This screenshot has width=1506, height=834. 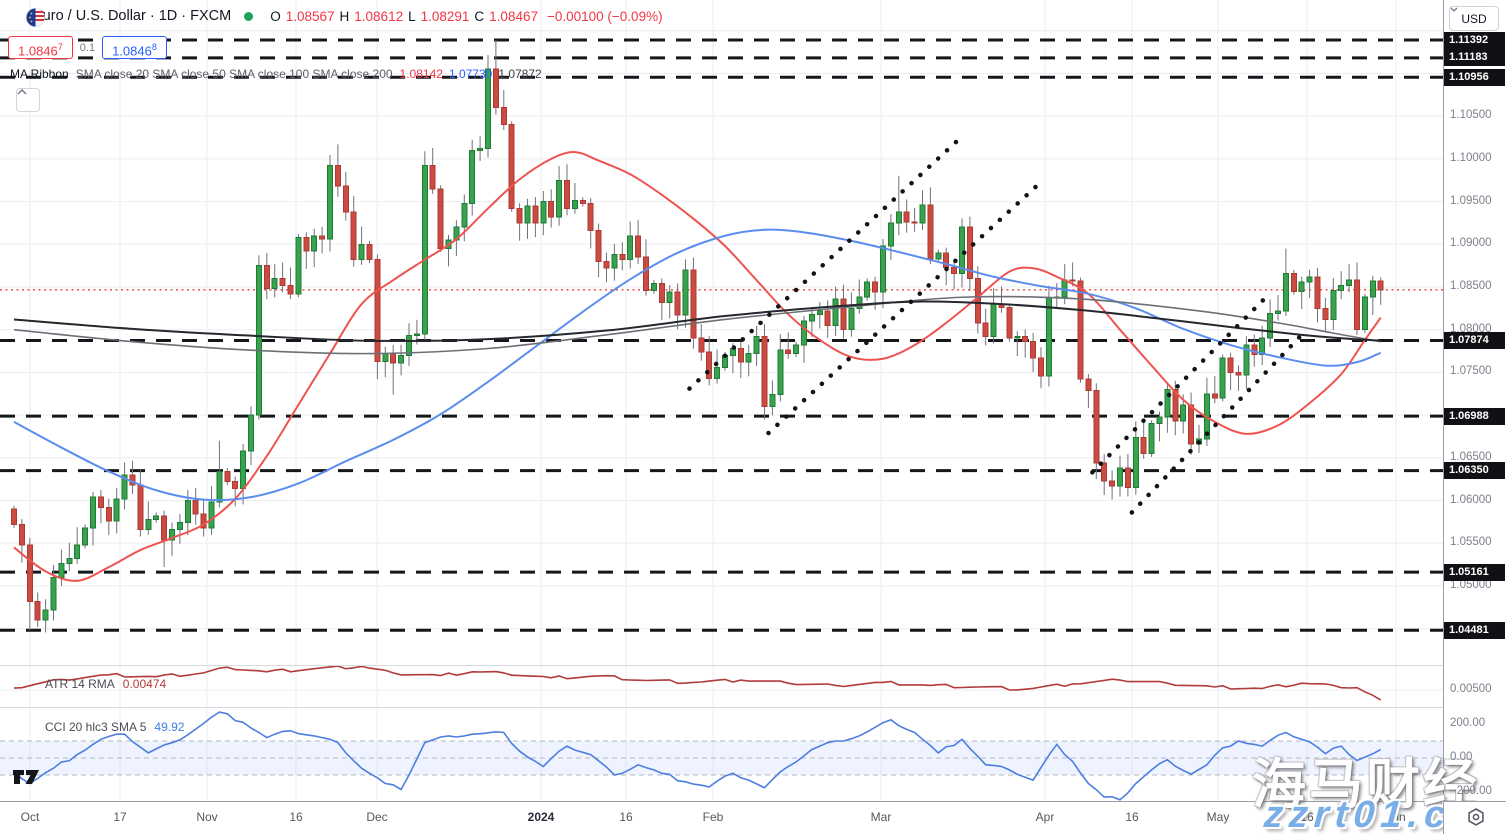 I want to click on ohlc-label: L, so click(x=412, y=16).